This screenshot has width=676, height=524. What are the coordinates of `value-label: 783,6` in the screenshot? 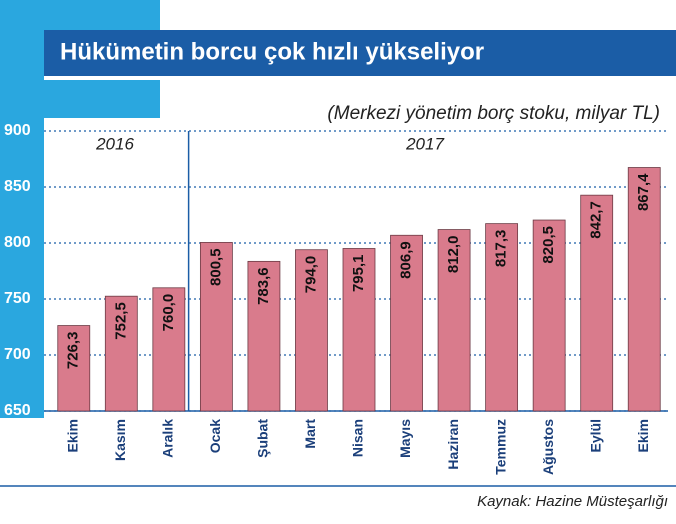 It's located at (263, 286).